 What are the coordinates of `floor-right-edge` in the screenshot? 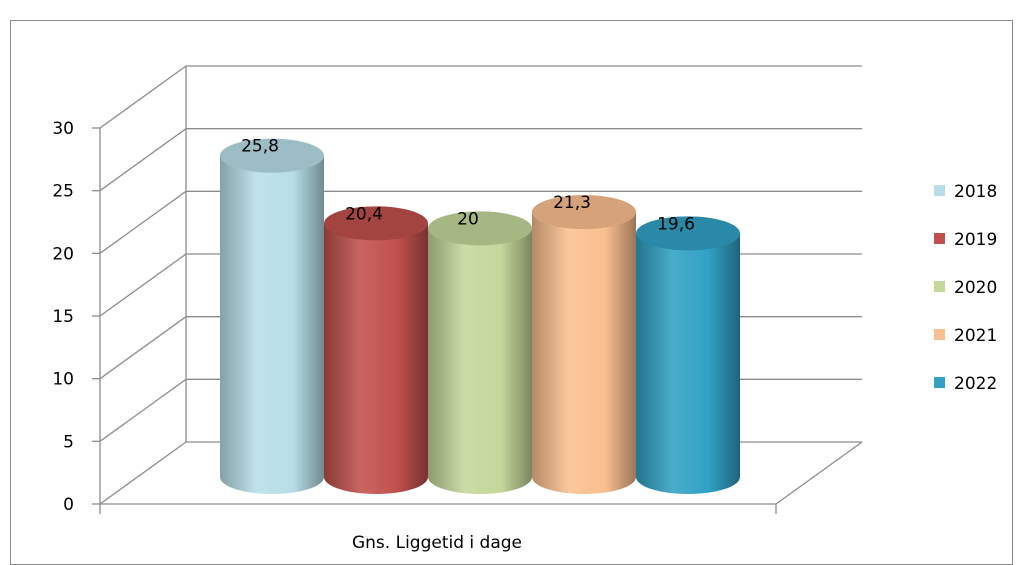 It's located at (819, 473).